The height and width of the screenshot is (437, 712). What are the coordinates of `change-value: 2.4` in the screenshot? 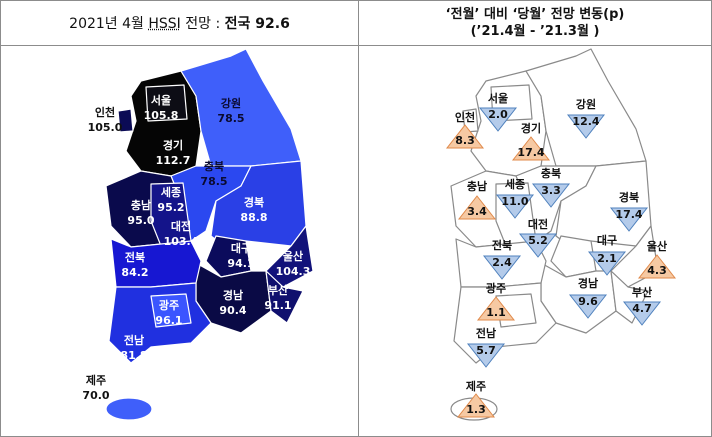 It's located at (502, 262).